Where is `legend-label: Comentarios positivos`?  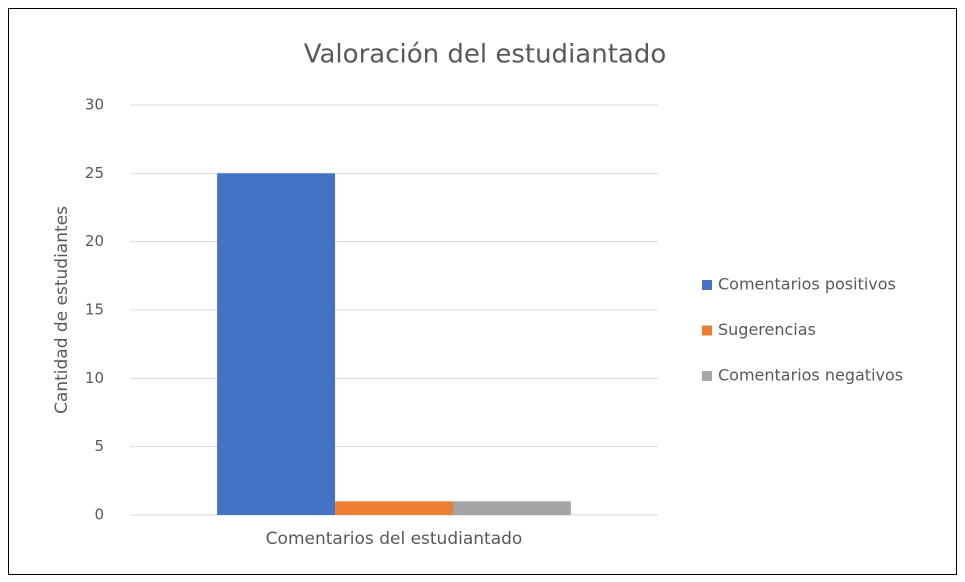 legend-label: Comentarios positivos is located at coordinates (807, 284).